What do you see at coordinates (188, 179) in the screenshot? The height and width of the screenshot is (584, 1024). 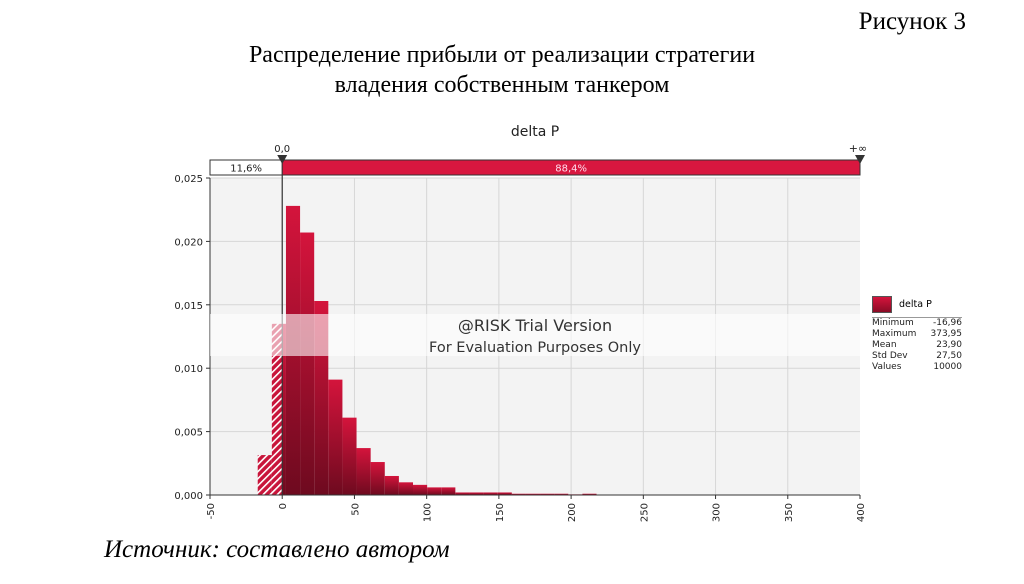 I see `y-tick-label: 0,025` at bounding box center [188, 179].